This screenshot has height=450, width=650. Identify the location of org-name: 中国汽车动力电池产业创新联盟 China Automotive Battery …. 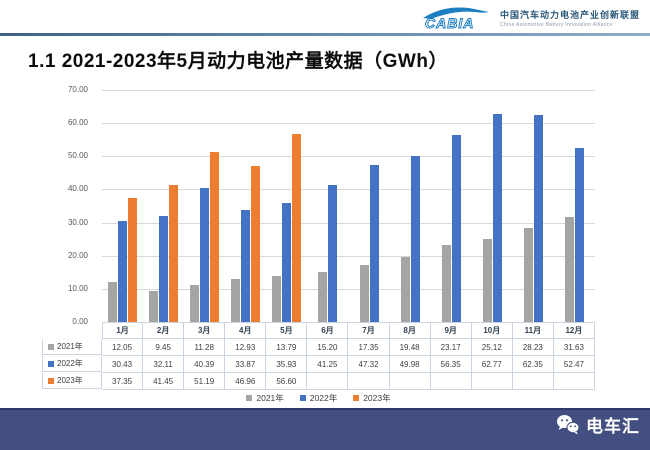
(570, 18).